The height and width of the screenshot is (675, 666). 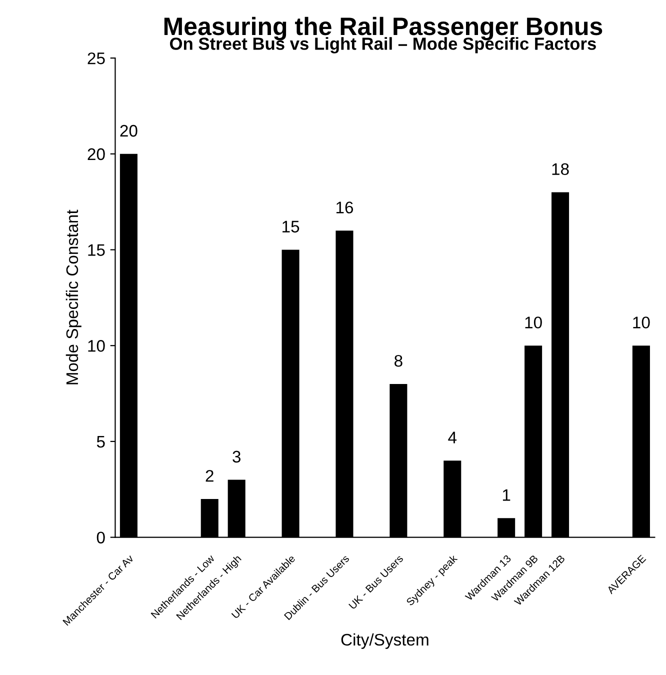 What do you see at coordinates (506, 495) in the screenshot?
I see `data-label: 1` at bounding box center [506, 495].